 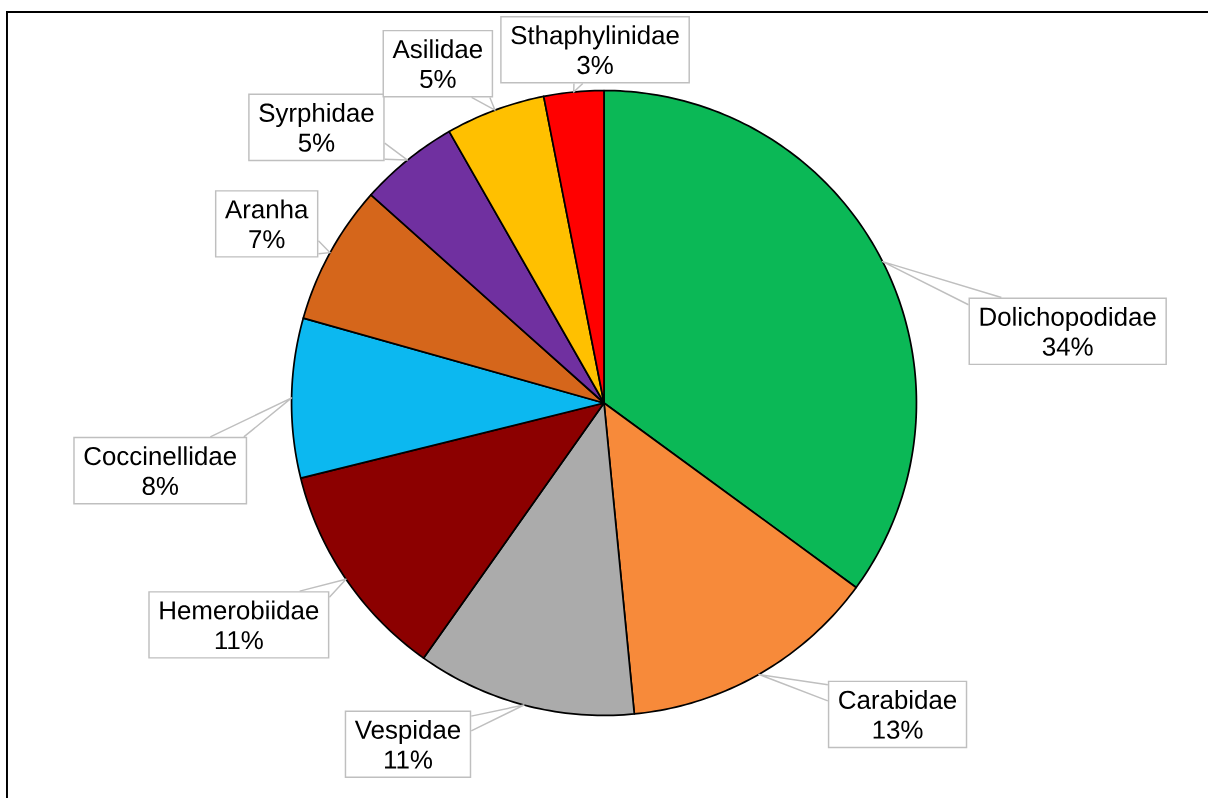 What do you see at coordinates (898, 729) in the screenshot?
I see `data-label: 13%` at bounding box center [898, 729].